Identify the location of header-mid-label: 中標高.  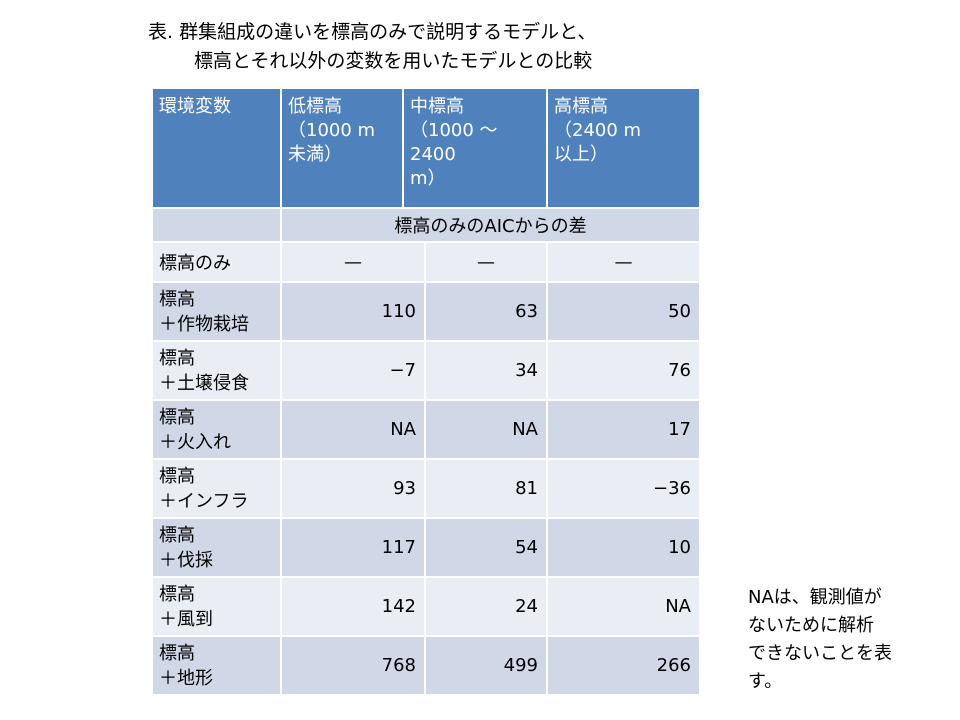
(437, 106).